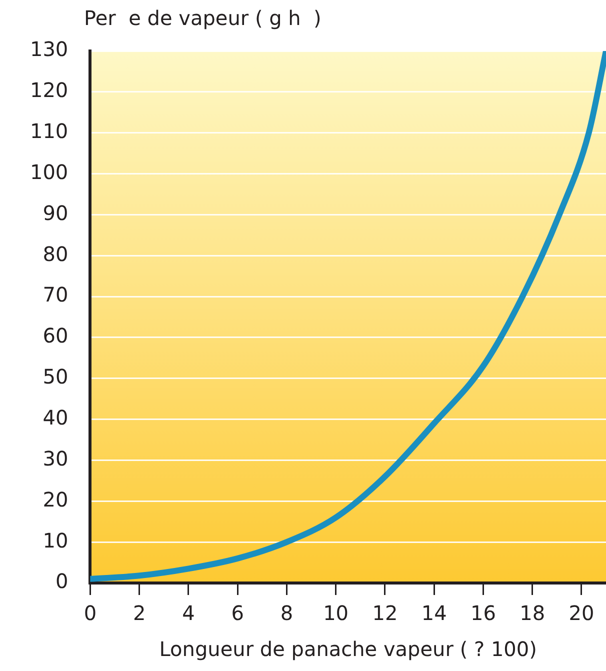 Image resolution: width=606 pixels, height=671 pixels. Describe the element at coordinates (61, 581) in the screenshot. I see `y-tick-label: 0` at that location.